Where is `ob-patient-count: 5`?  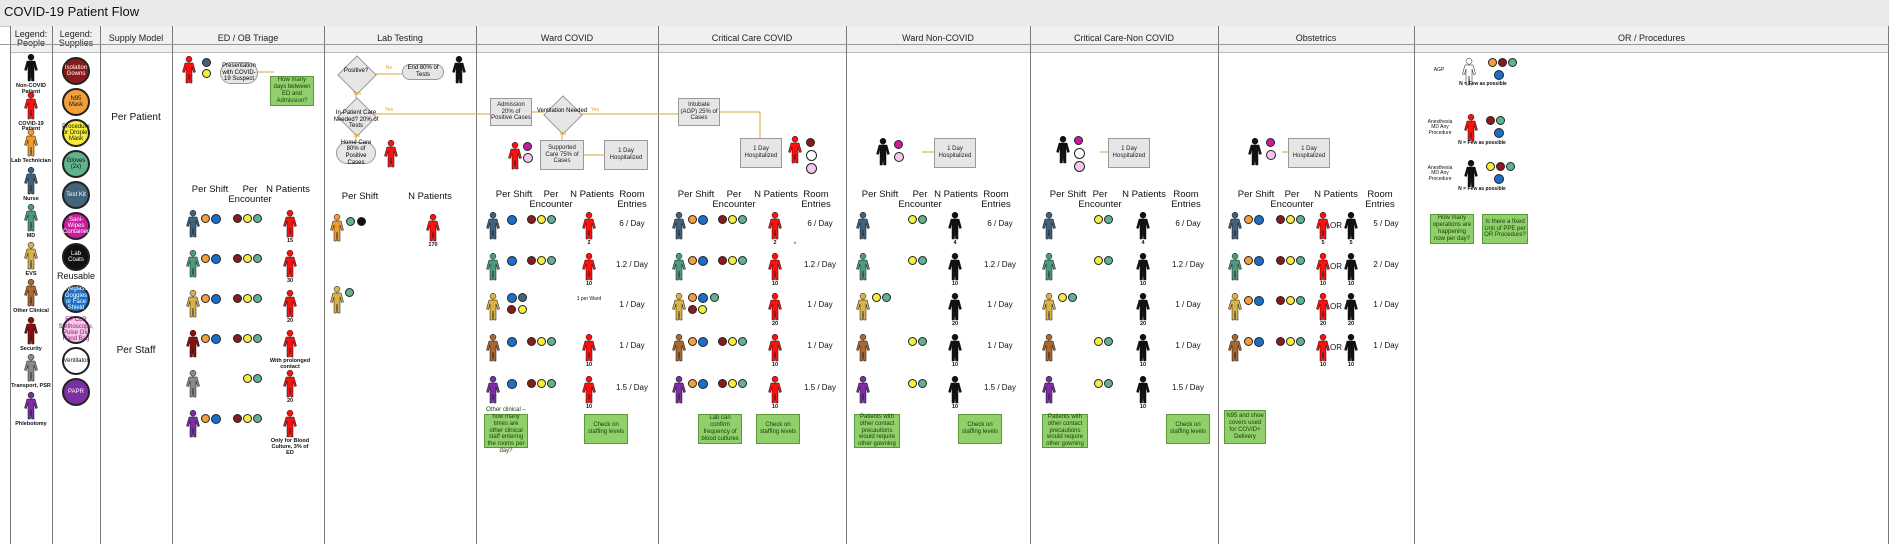 ob-patient-count: 5 is located at coordinates (1323, 243).